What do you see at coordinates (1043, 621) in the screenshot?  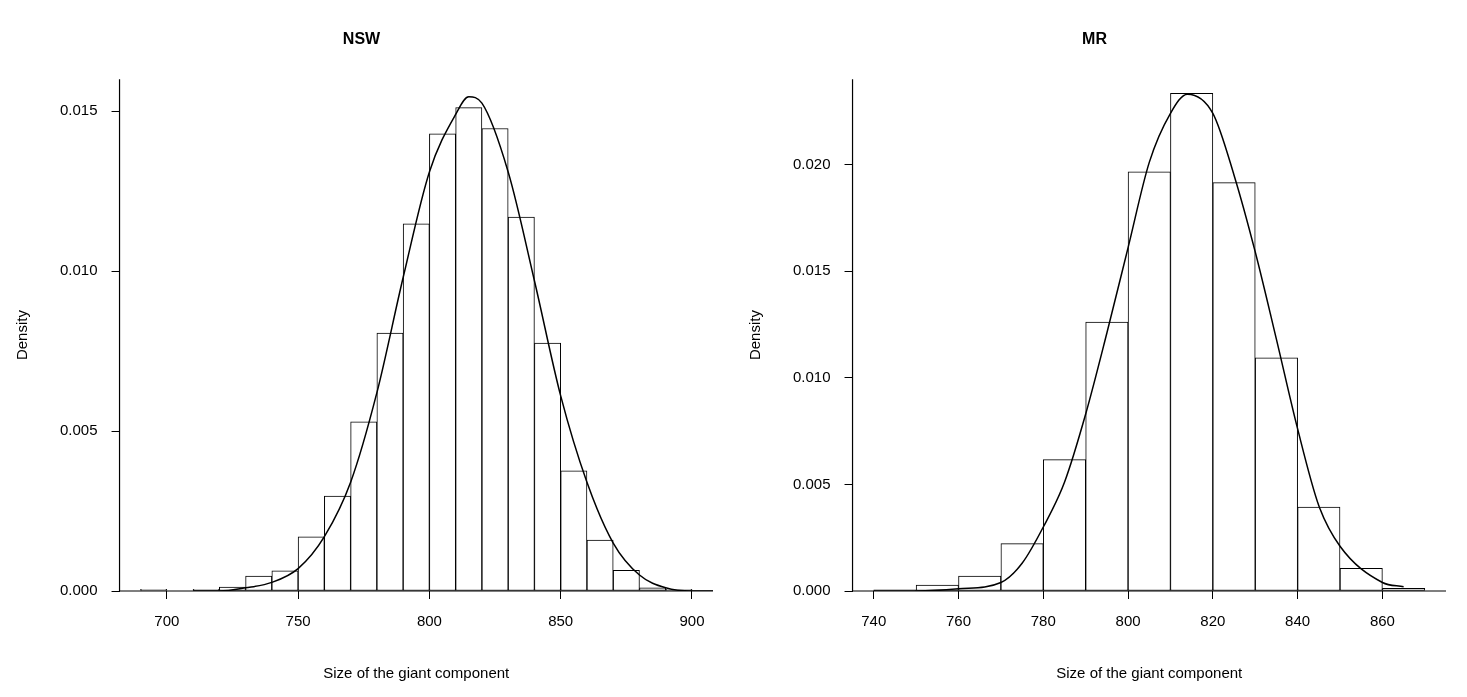 I see `x-tick-label: 780` at bounding box center [1043, 621].